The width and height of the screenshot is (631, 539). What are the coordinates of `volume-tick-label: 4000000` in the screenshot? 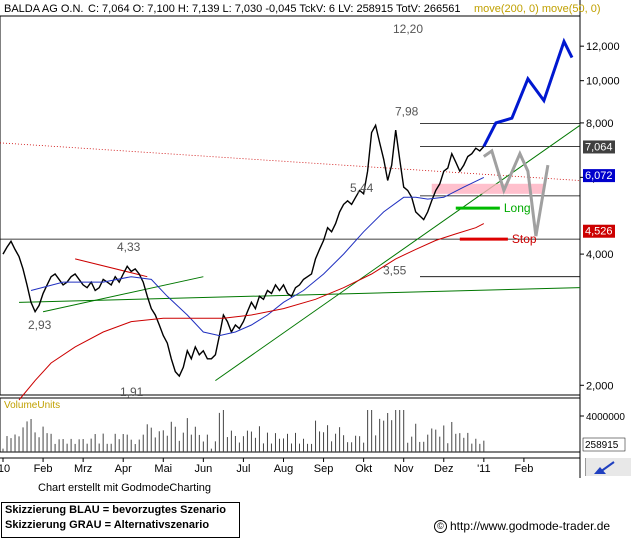 It's located at (605, 417).